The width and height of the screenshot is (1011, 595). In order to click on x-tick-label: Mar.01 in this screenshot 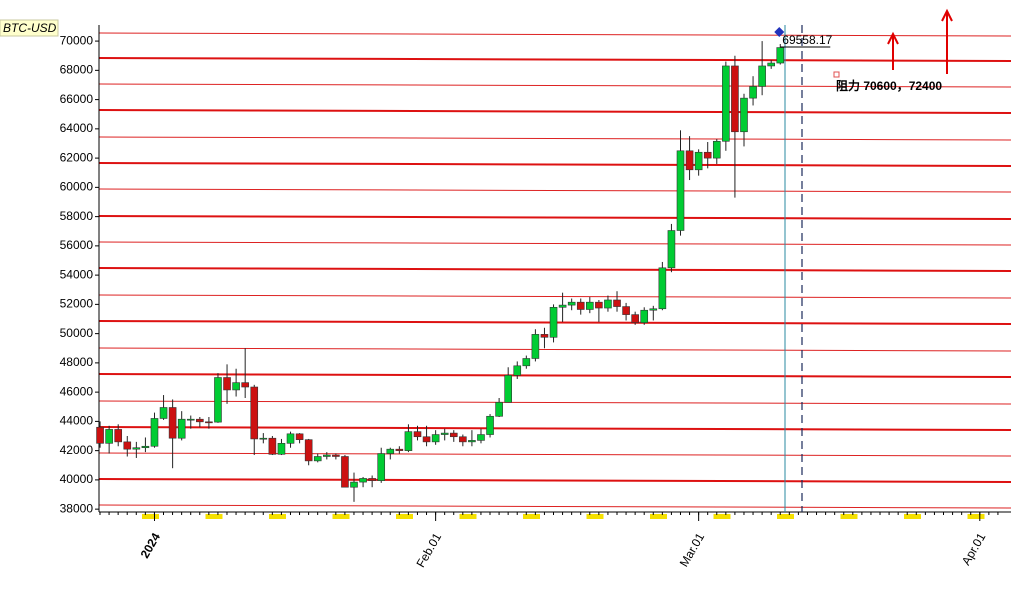, I will do `click(692, 549)`.